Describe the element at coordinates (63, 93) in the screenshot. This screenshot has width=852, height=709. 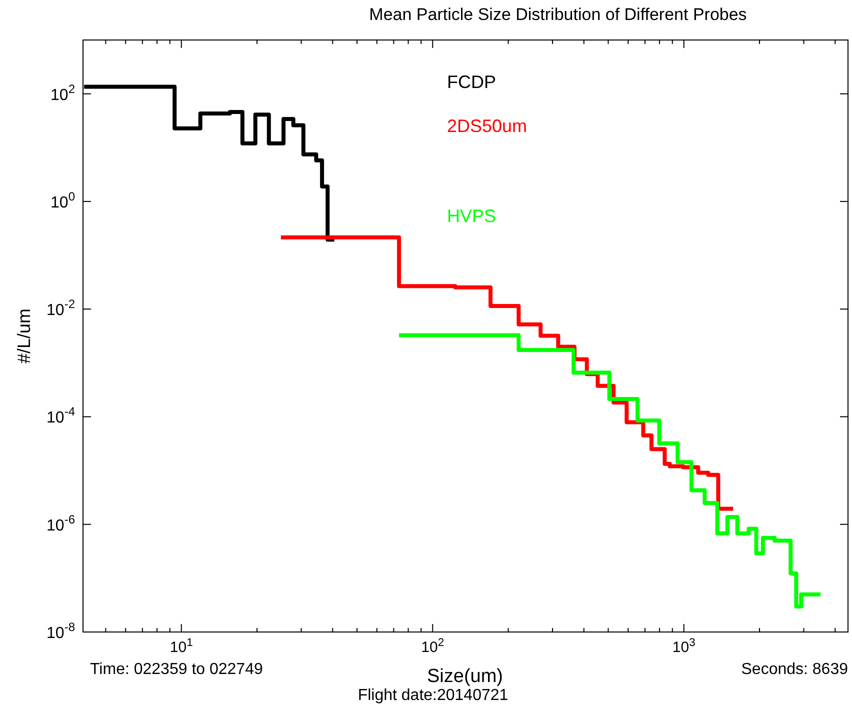
I see `y-tick-label: 10$^{2}$` at that location.